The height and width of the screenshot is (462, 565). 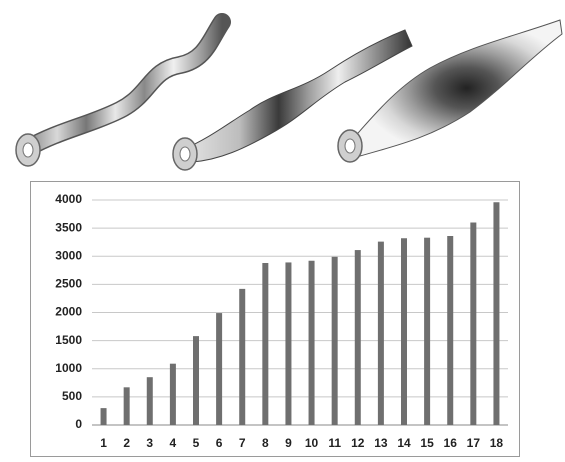 What do you see at coordinates (312, 443) in the screenshot?
I see `x-tick-label: 10` at bounding box center [312, 443].